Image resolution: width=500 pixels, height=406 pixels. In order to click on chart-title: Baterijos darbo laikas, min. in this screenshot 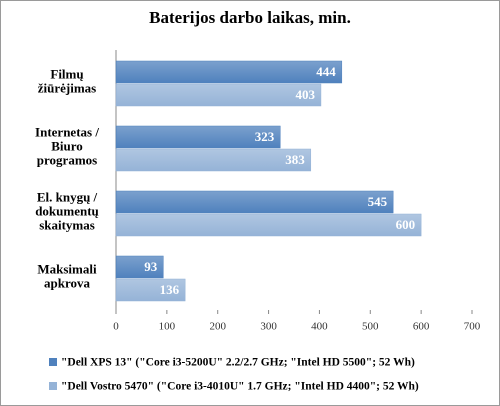, I will do `click(250, 17)`.